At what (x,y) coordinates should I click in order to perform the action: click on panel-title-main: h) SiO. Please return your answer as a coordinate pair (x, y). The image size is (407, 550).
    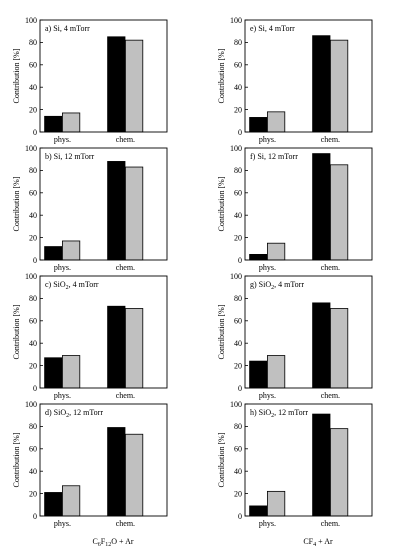
    Looking at the image, I should click on (260, 412).